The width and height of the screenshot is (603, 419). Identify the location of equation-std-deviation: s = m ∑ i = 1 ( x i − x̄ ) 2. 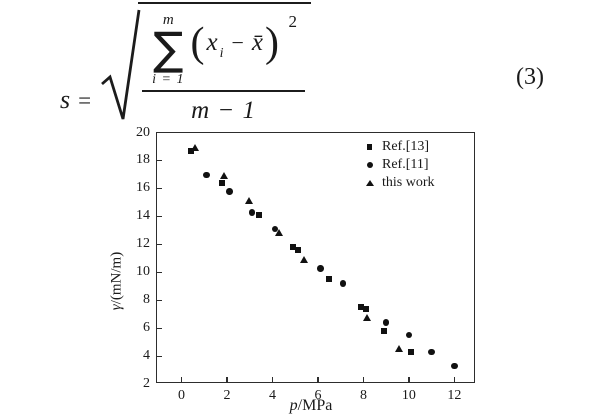
(185, 63).